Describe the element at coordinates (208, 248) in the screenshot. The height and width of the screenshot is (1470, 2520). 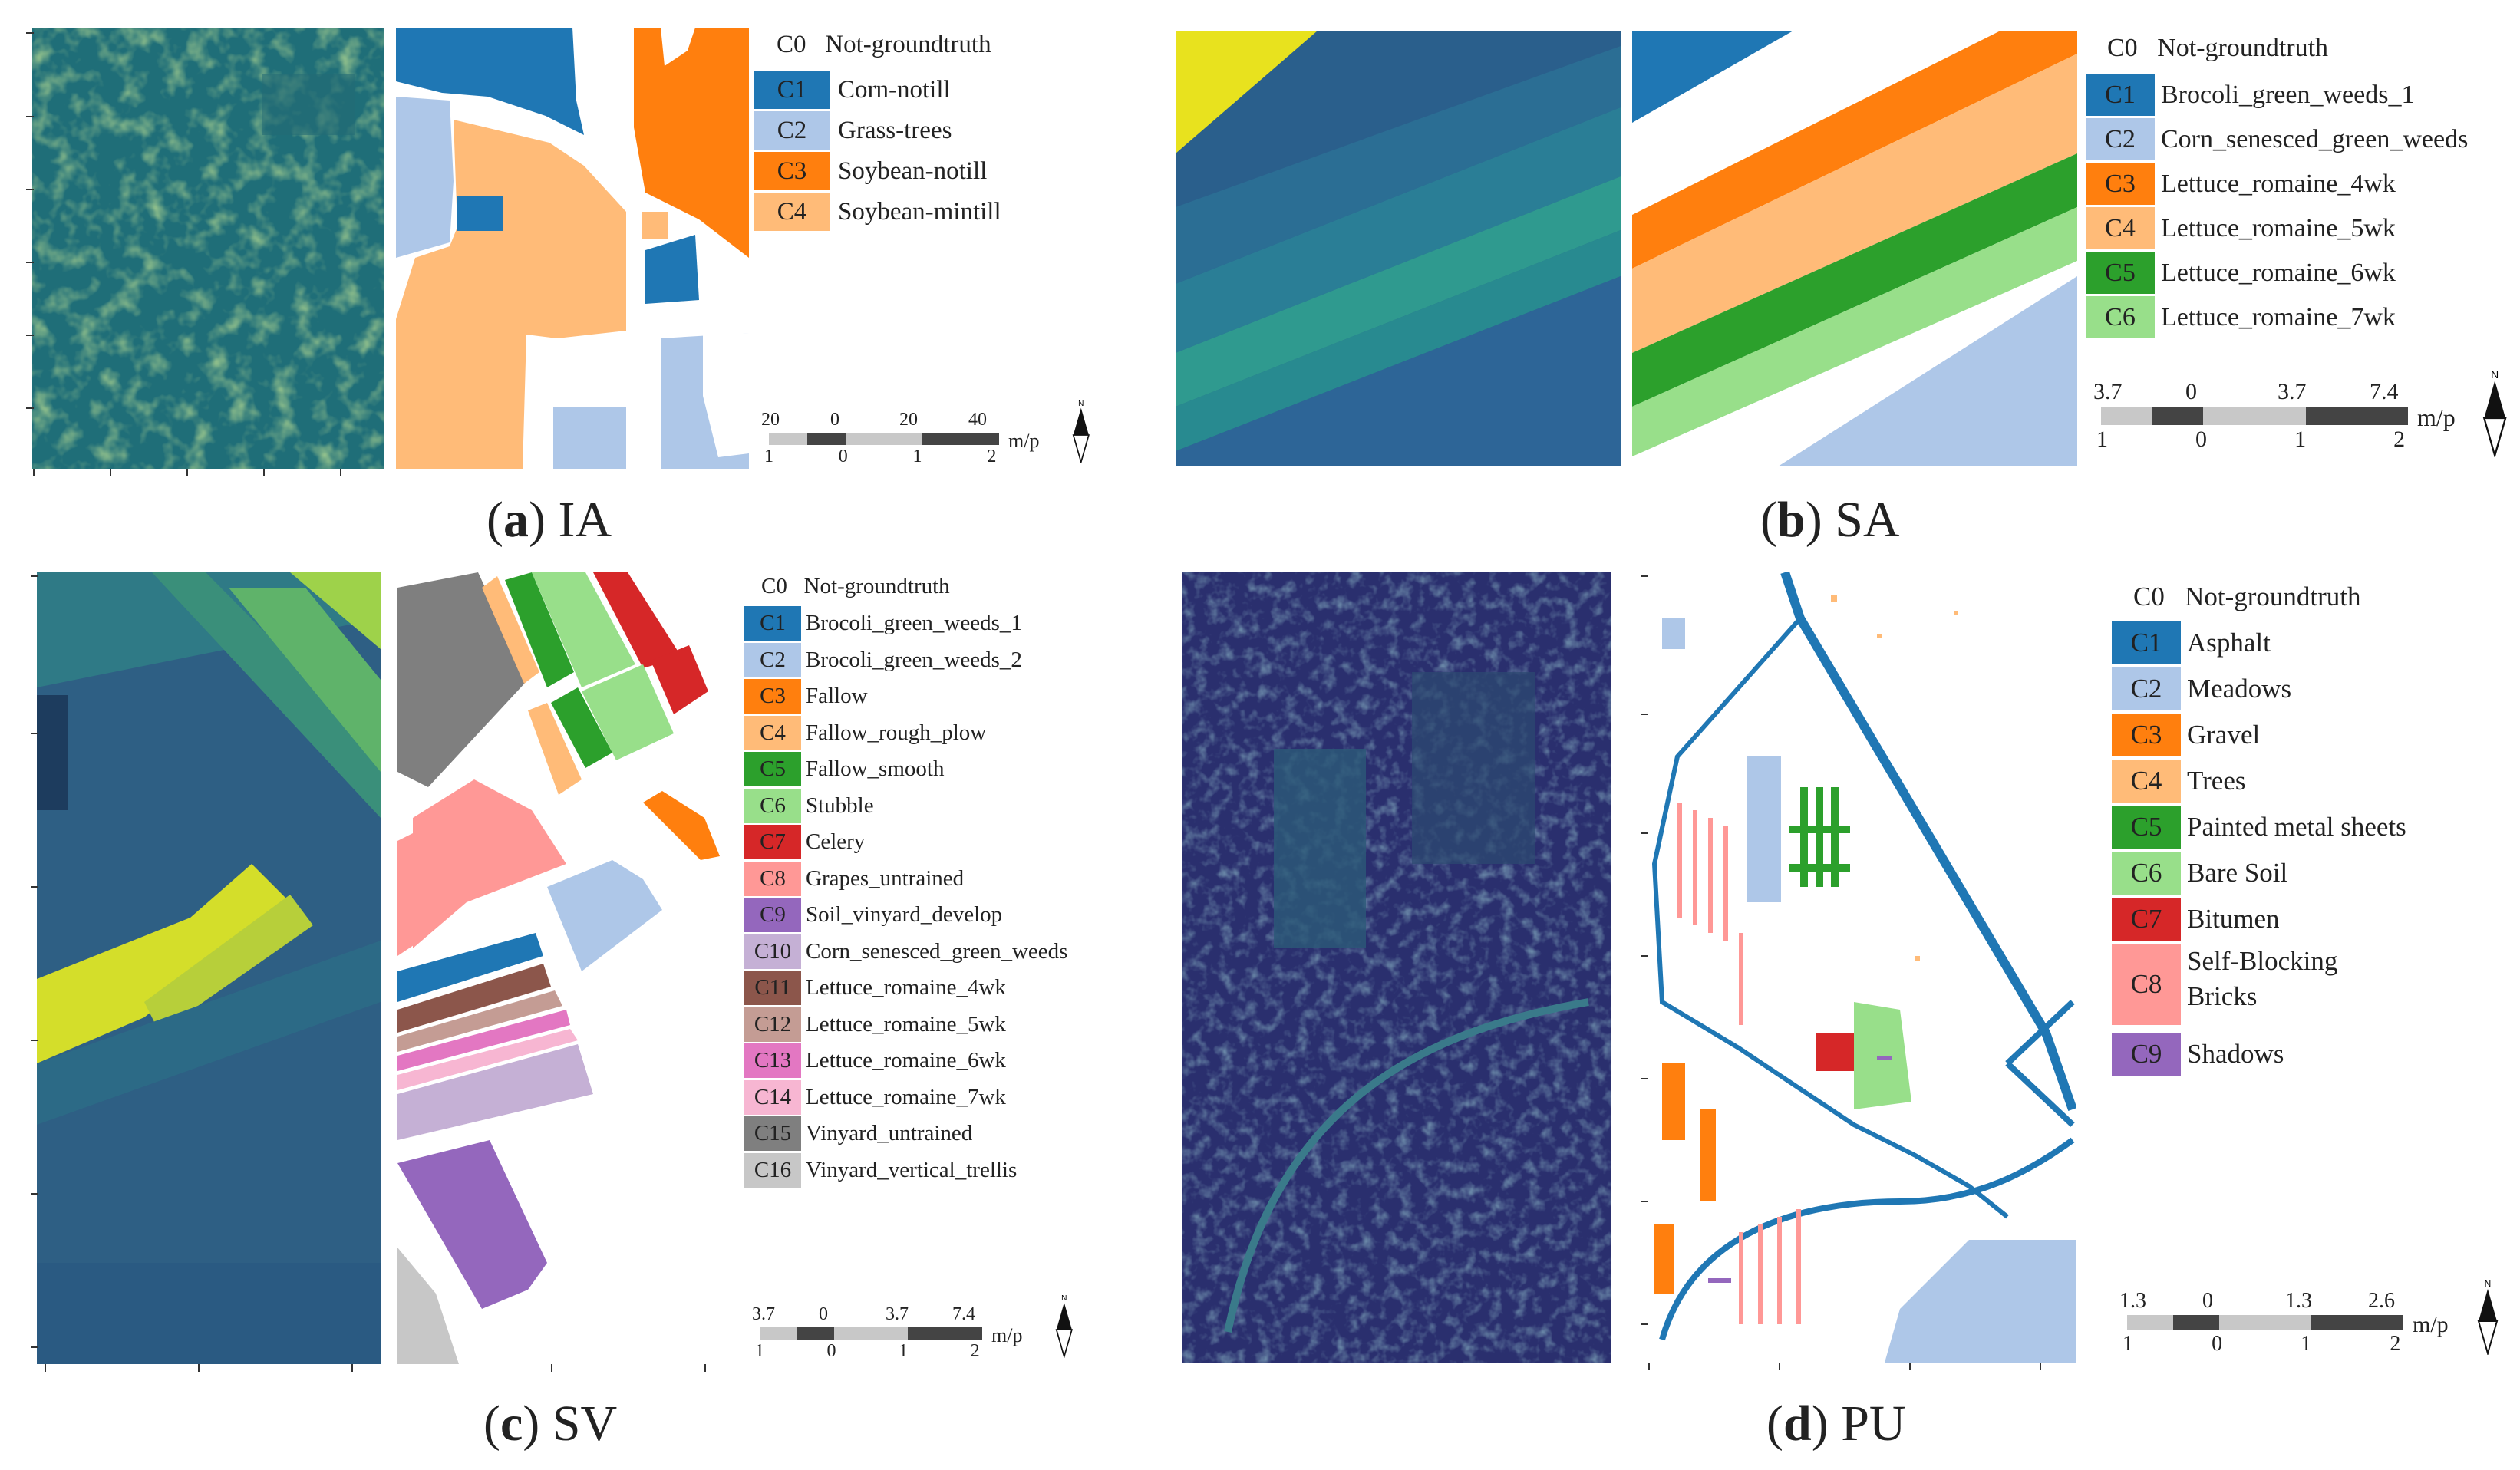
I see `ia-hyperspectral-image` at that location.